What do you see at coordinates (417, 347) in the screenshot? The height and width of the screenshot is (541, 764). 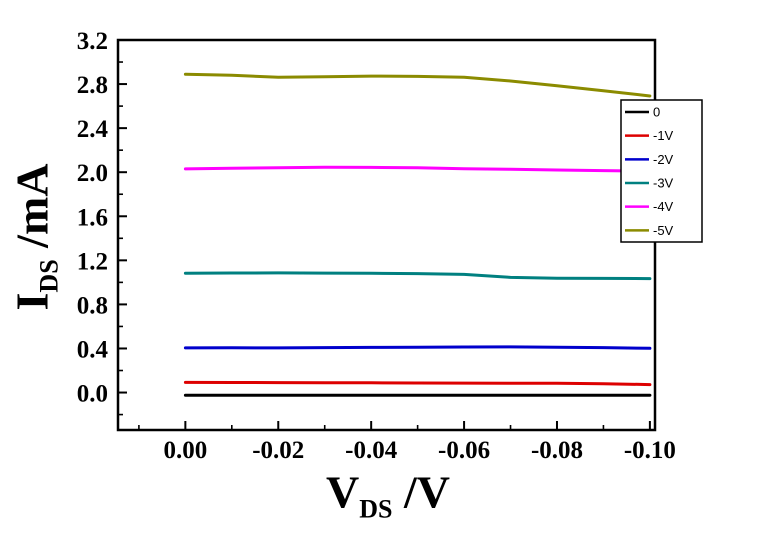 I see `series-line--2V` at bounding box center [417, 347].